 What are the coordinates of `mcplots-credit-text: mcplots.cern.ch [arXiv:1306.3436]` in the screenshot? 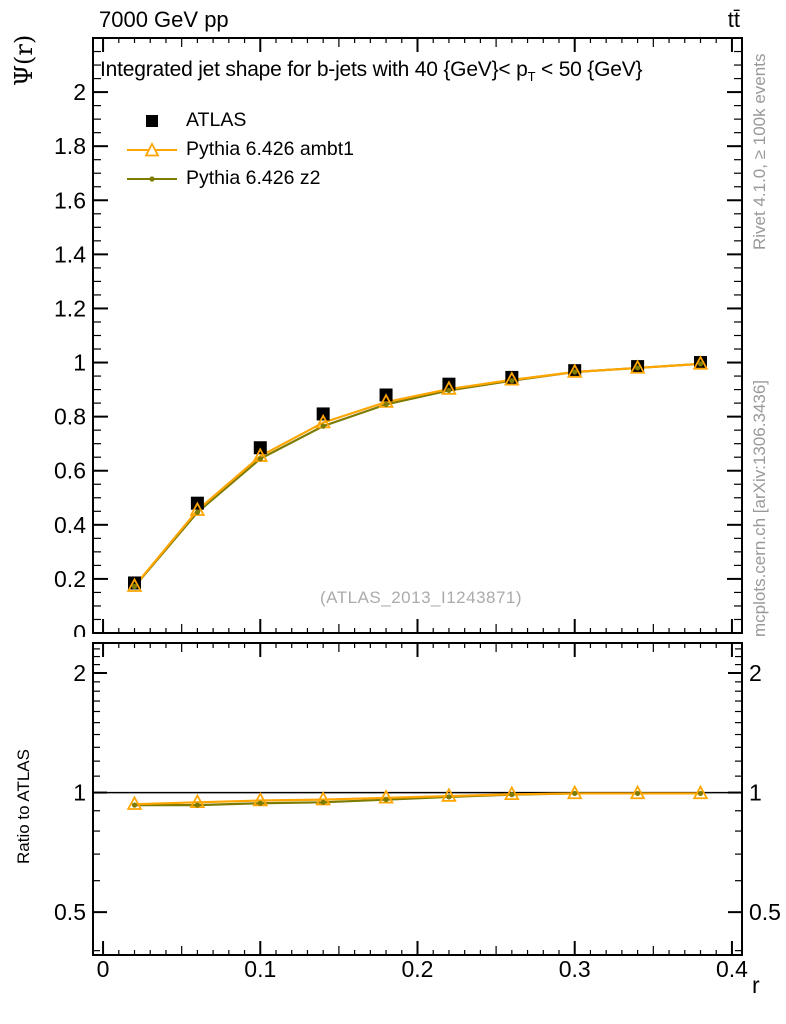 It's located at (759, 508).